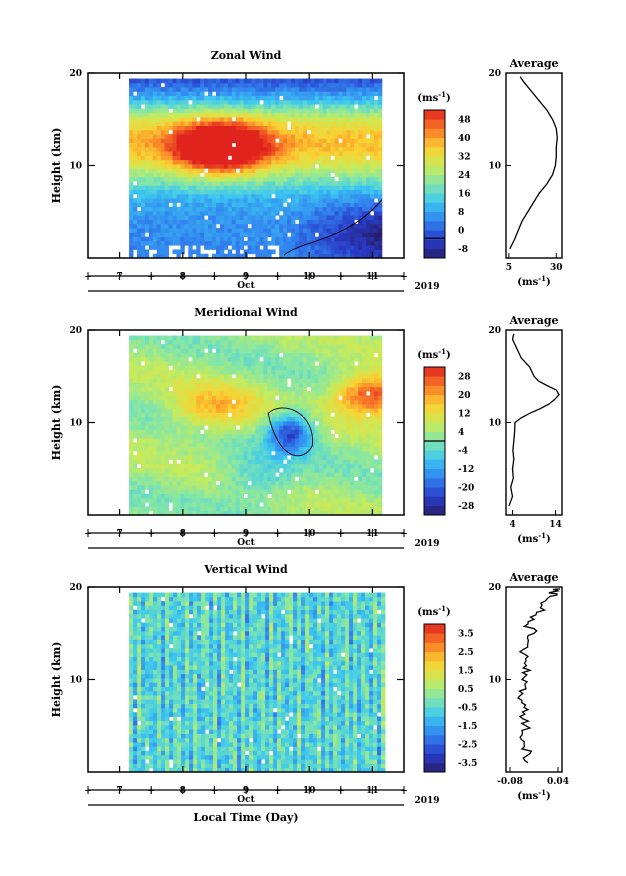  What do you see at coordinates (509, 268) in the screenshot?
I see `average-x-tick-label: 5` at bounding box center [509, 268].